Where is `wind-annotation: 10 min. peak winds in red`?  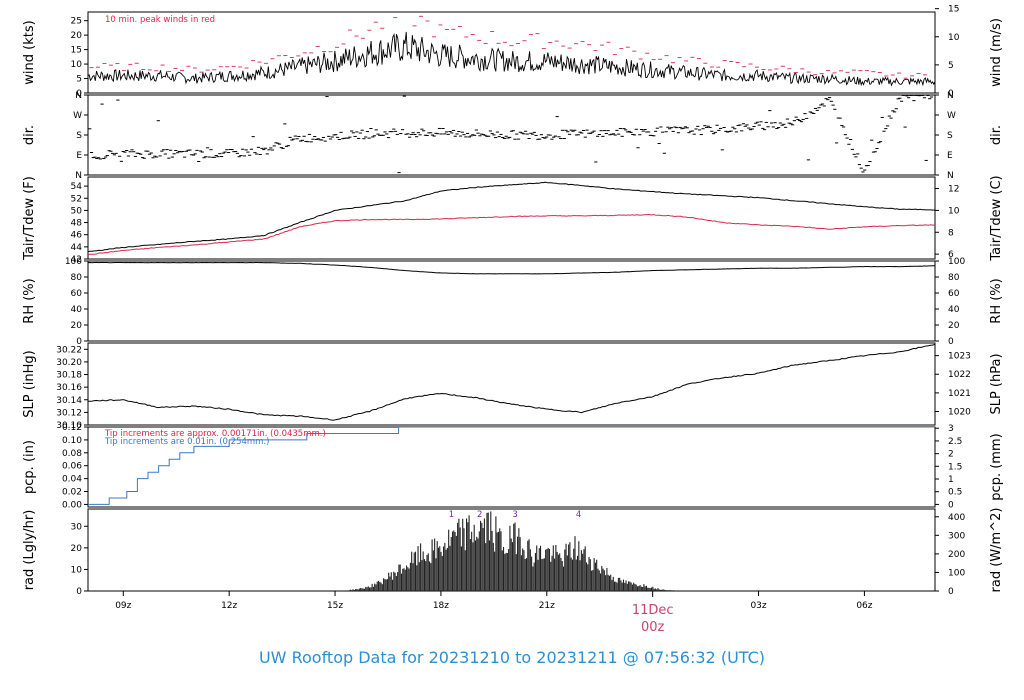
wind-annotation: 10 min. peak winds in red is located at coordinates (160, 20).